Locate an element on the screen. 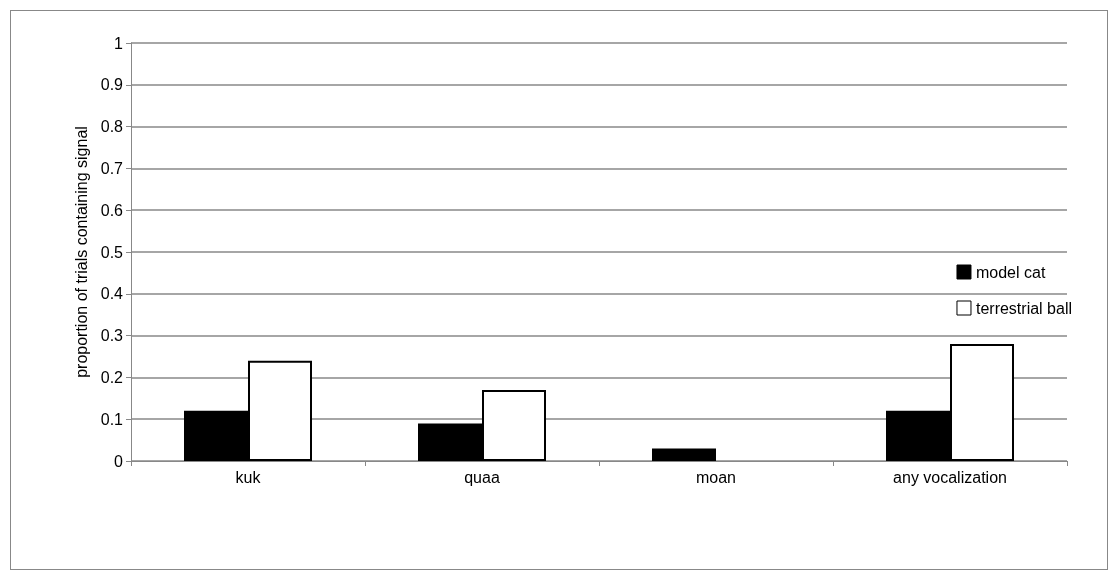  y-tick-label: 0.9 is located at coordinates (112, 85).